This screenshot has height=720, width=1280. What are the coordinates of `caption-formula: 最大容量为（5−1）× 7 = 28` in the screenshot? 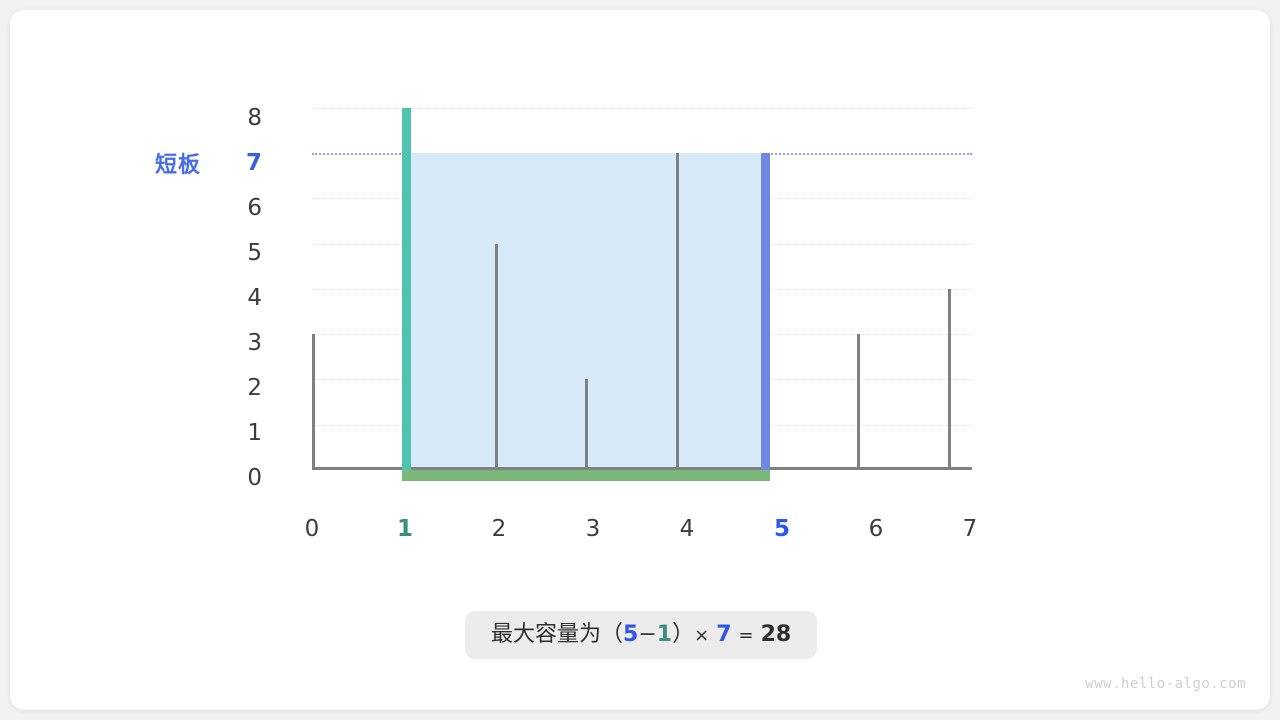 It's located at (641, 635).